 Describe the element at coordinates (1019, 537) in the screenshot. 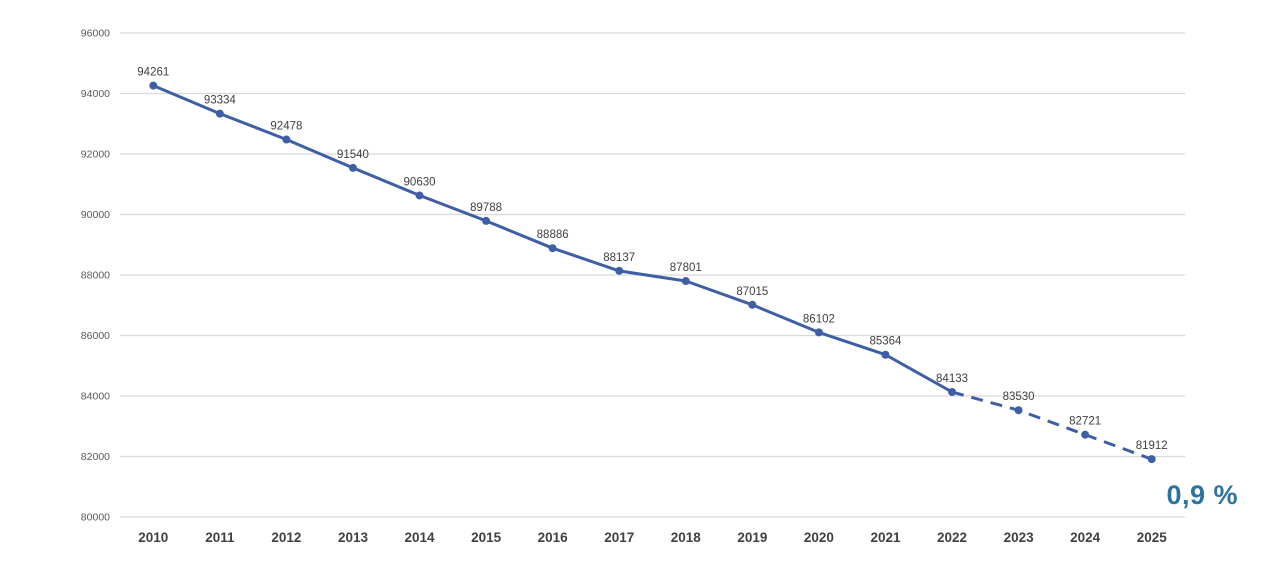

I see `x-axis-label: 2023` at that location.